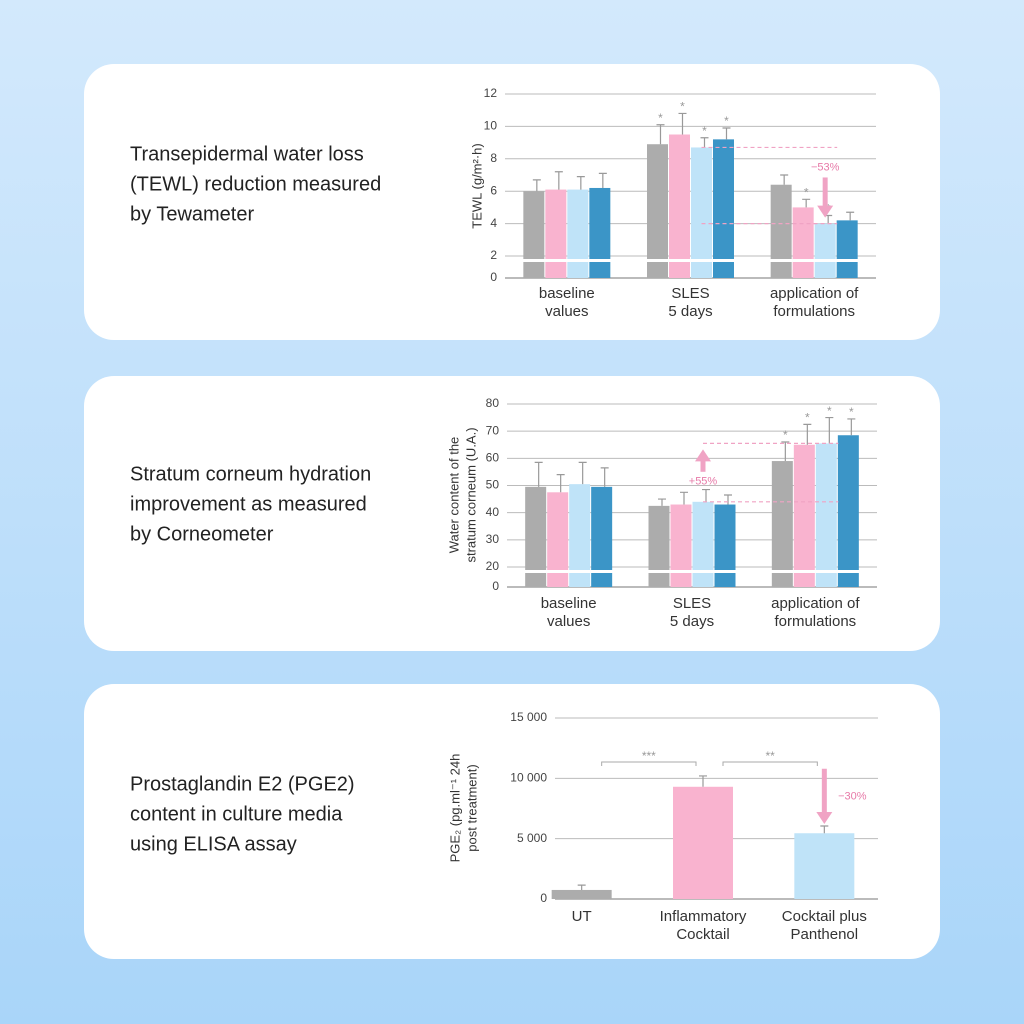 This screenshot has height=1024, width=1024. What do you see at coordinates (528, 717) in the screenshot?
I see `y-tick-label: 15 000` at bounding box center [528, 717].